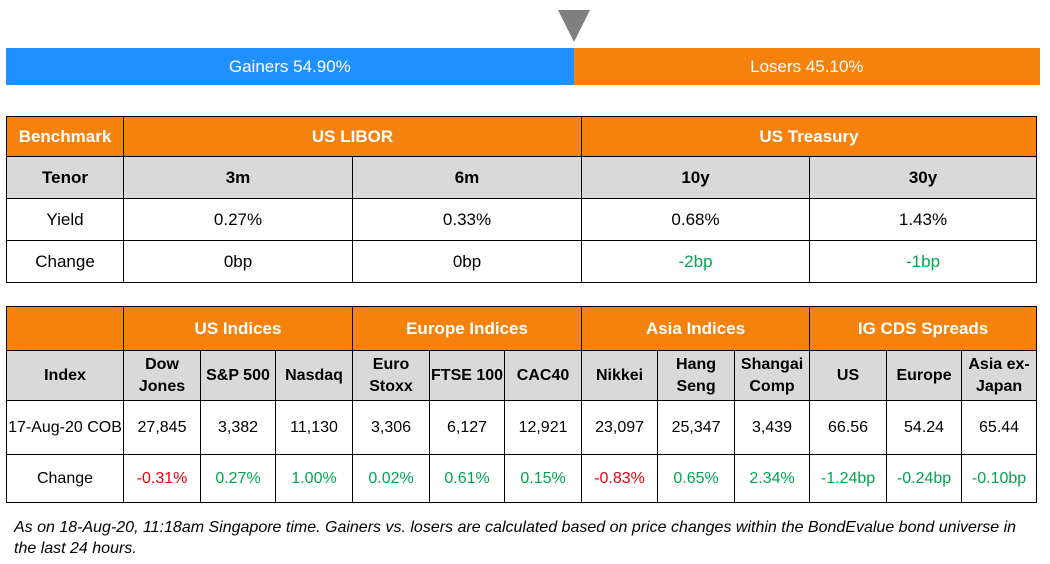 The width and height of the screenshot is (1050, 564). What do you see at coordinates (467, 328) in the screenshot?
I see `europe-indices-header: Europe Indices` at bounding box center [467, 328].